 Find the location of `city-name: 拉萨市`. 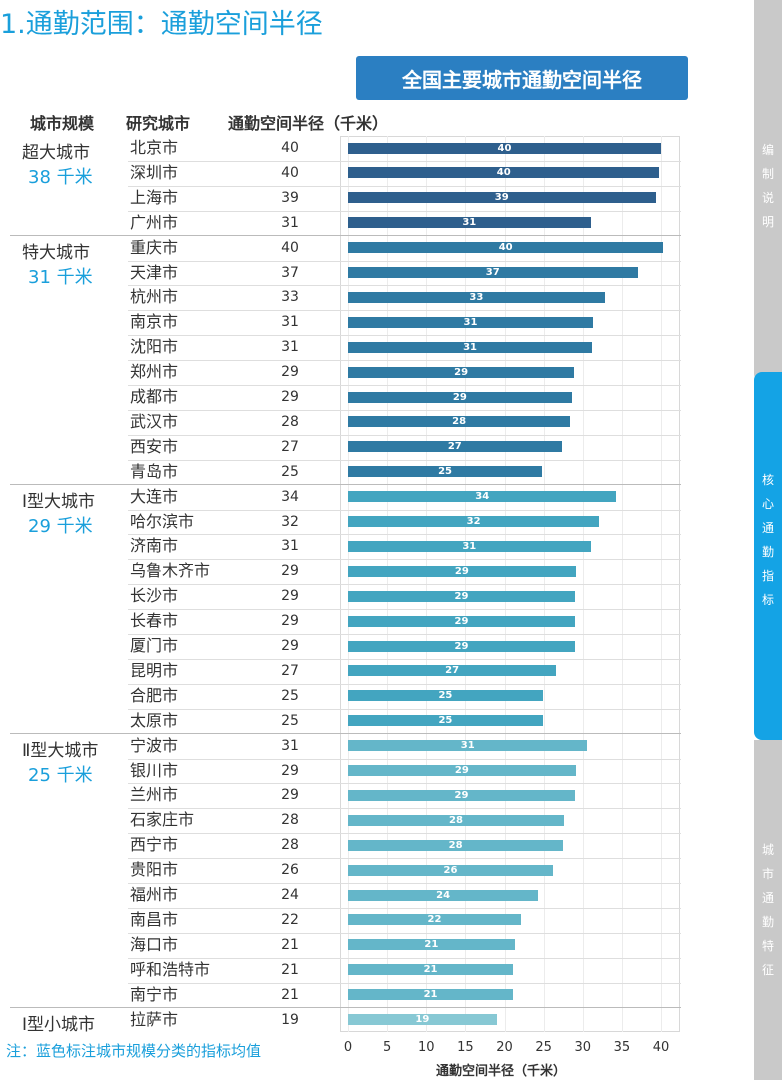

city-name: 拉萨市 is located at coordinates (154, 1019).